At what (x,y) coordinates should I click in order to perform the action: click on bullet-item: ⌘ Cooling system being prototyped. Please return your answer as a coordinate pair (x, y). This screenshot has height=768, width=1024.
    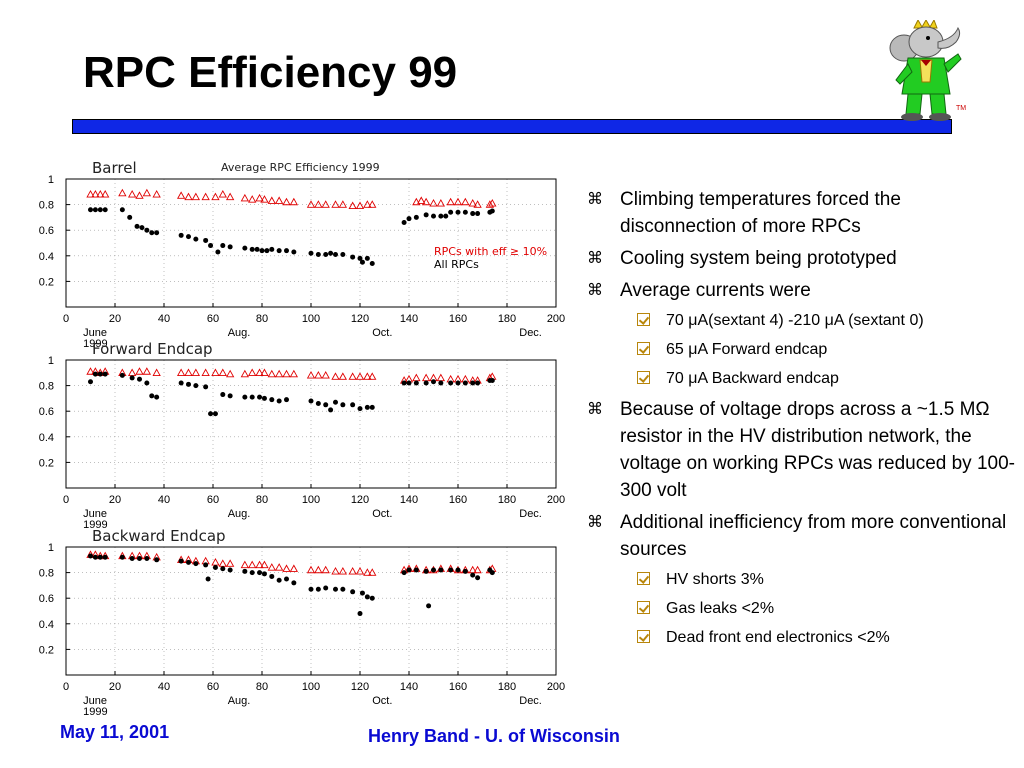
    Looking at the image, I should click on (801, 258).